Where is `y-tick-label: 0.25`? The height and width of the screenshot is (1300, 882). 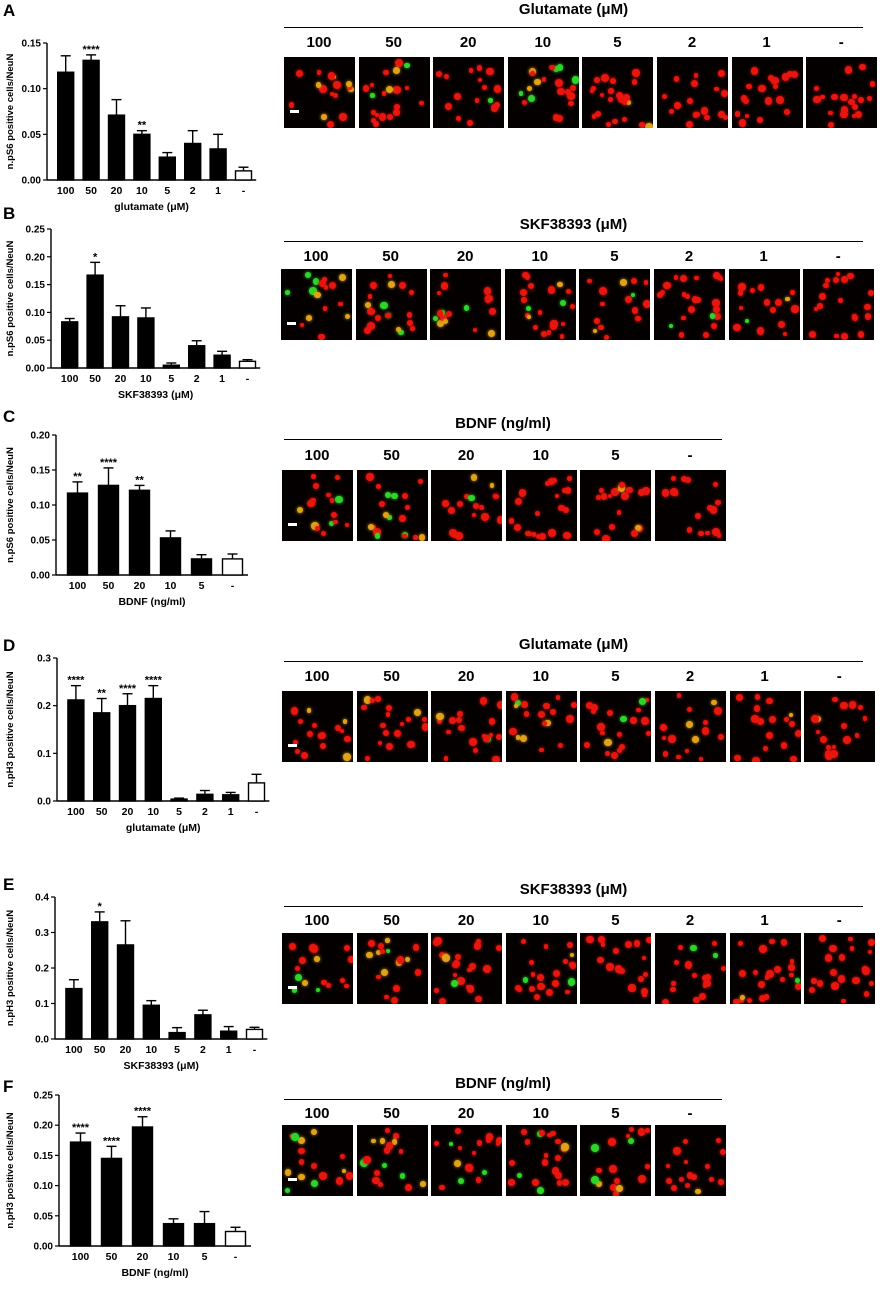 y-tick-label: 0.25 is located at coordinates (36, 230).